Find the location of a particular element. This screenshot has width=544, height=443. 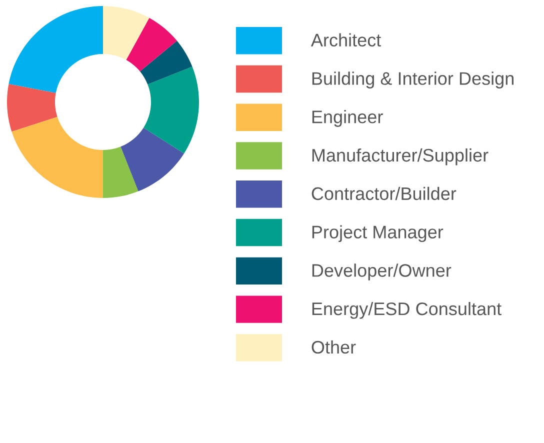

legend-label: Energy/ESD Consultant is located at coordinates (407, 310).